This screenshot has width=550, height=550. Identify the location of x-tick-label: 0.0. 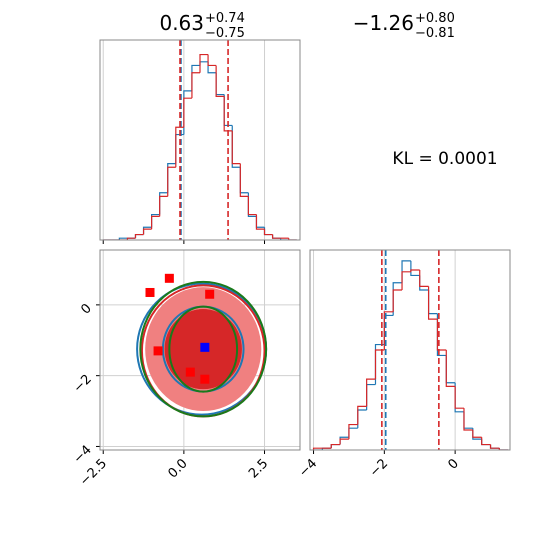
(177, 468).